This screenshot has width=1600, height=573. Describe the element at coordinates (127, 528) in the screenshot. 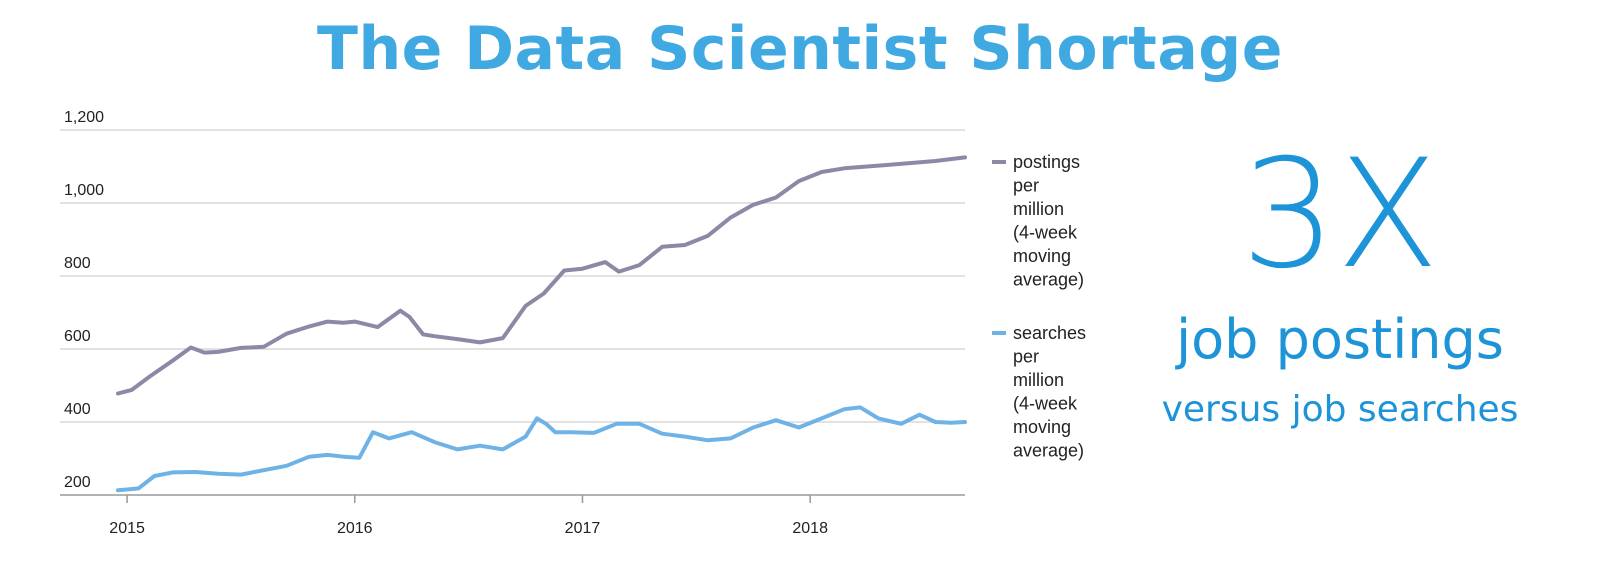

I see `x-tick-label: 2015` at that location.